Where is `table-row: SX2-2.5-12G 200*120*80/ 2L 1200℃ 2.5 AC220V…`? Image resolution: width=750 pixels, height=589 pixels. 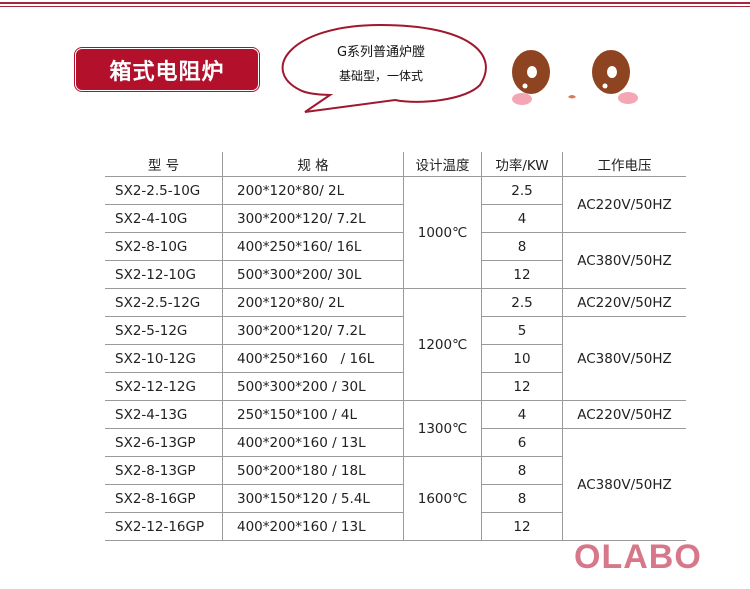 table-row: SX2-2.5-12G 200*120*80/ 2L 1200℃ 2.5 AC220V… is located at coordinates (395, 344).